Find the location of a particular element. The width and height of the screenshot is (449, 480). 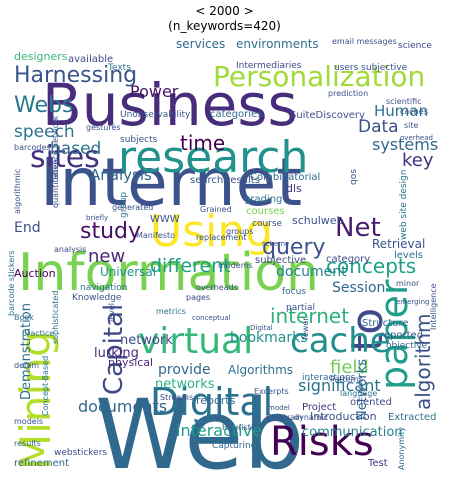

word-mining-9: Mining is located at coordinates (35, 400).